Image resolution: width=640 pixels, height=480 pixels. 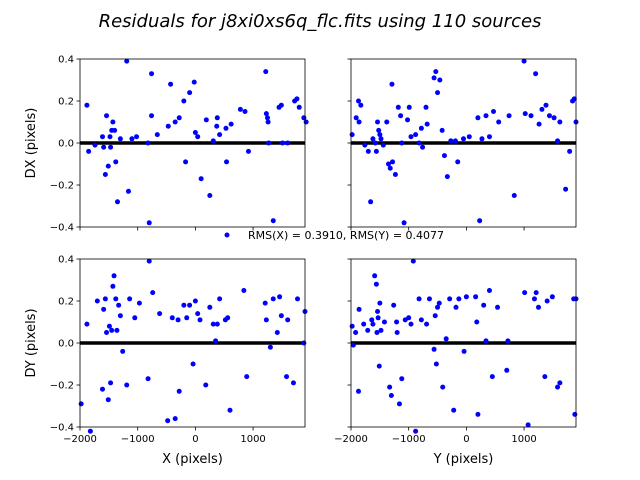 I want to click on x-axis-label: Y (pixels), so click(x=463, y=459).